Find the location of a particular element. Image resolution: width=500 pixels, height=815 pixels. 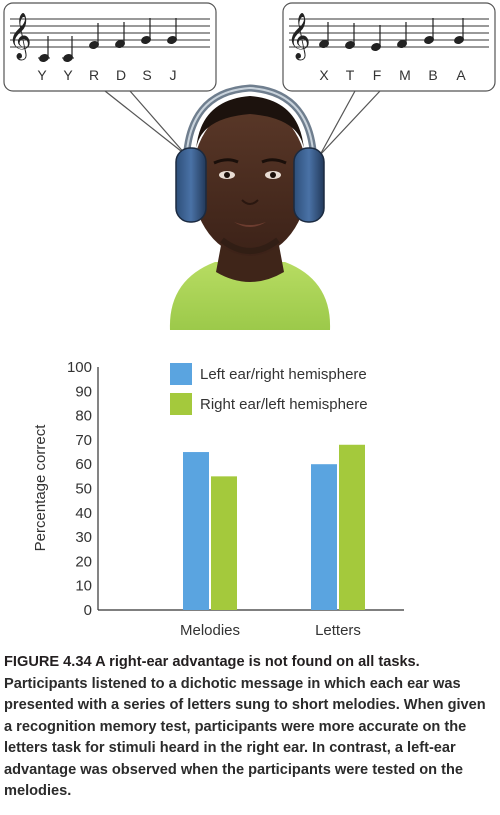

legend-label: Left ear/right hemisphere is located at coordinates (283, 374).